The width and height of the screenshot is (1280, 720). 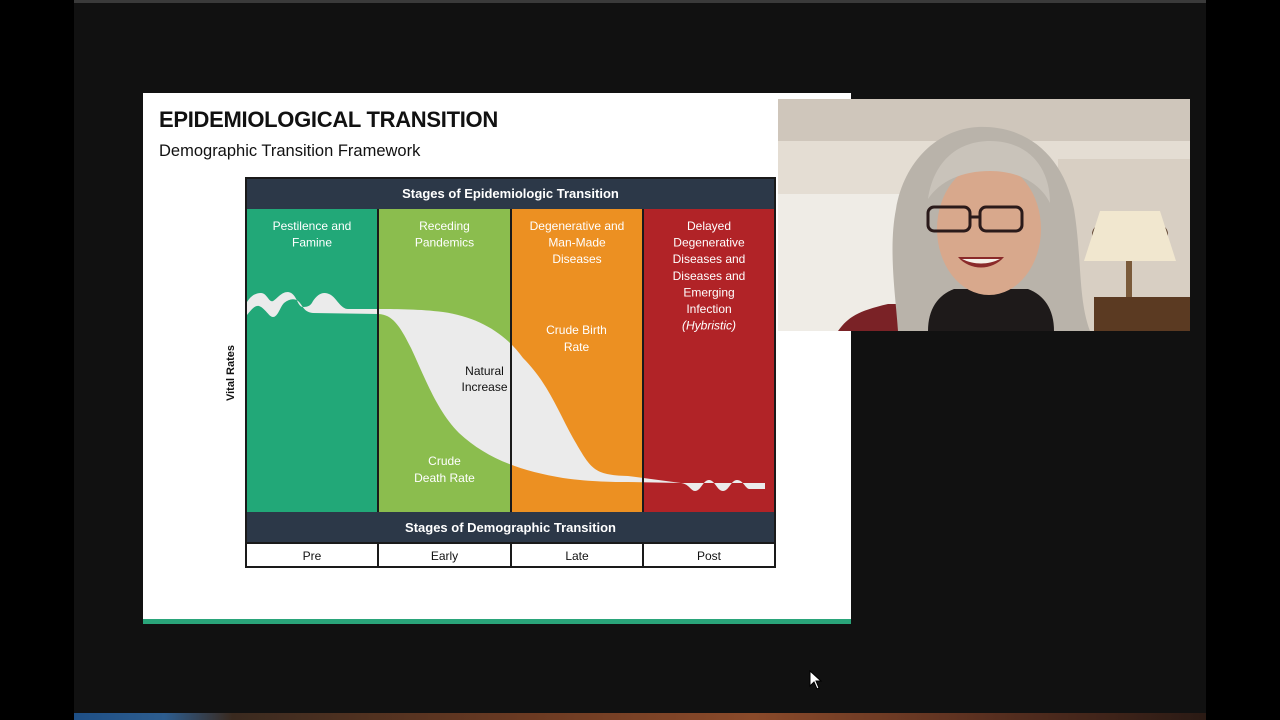 I want to click on slide-subtitle: Demographic Transition Framework, so click(x=290, y=151).